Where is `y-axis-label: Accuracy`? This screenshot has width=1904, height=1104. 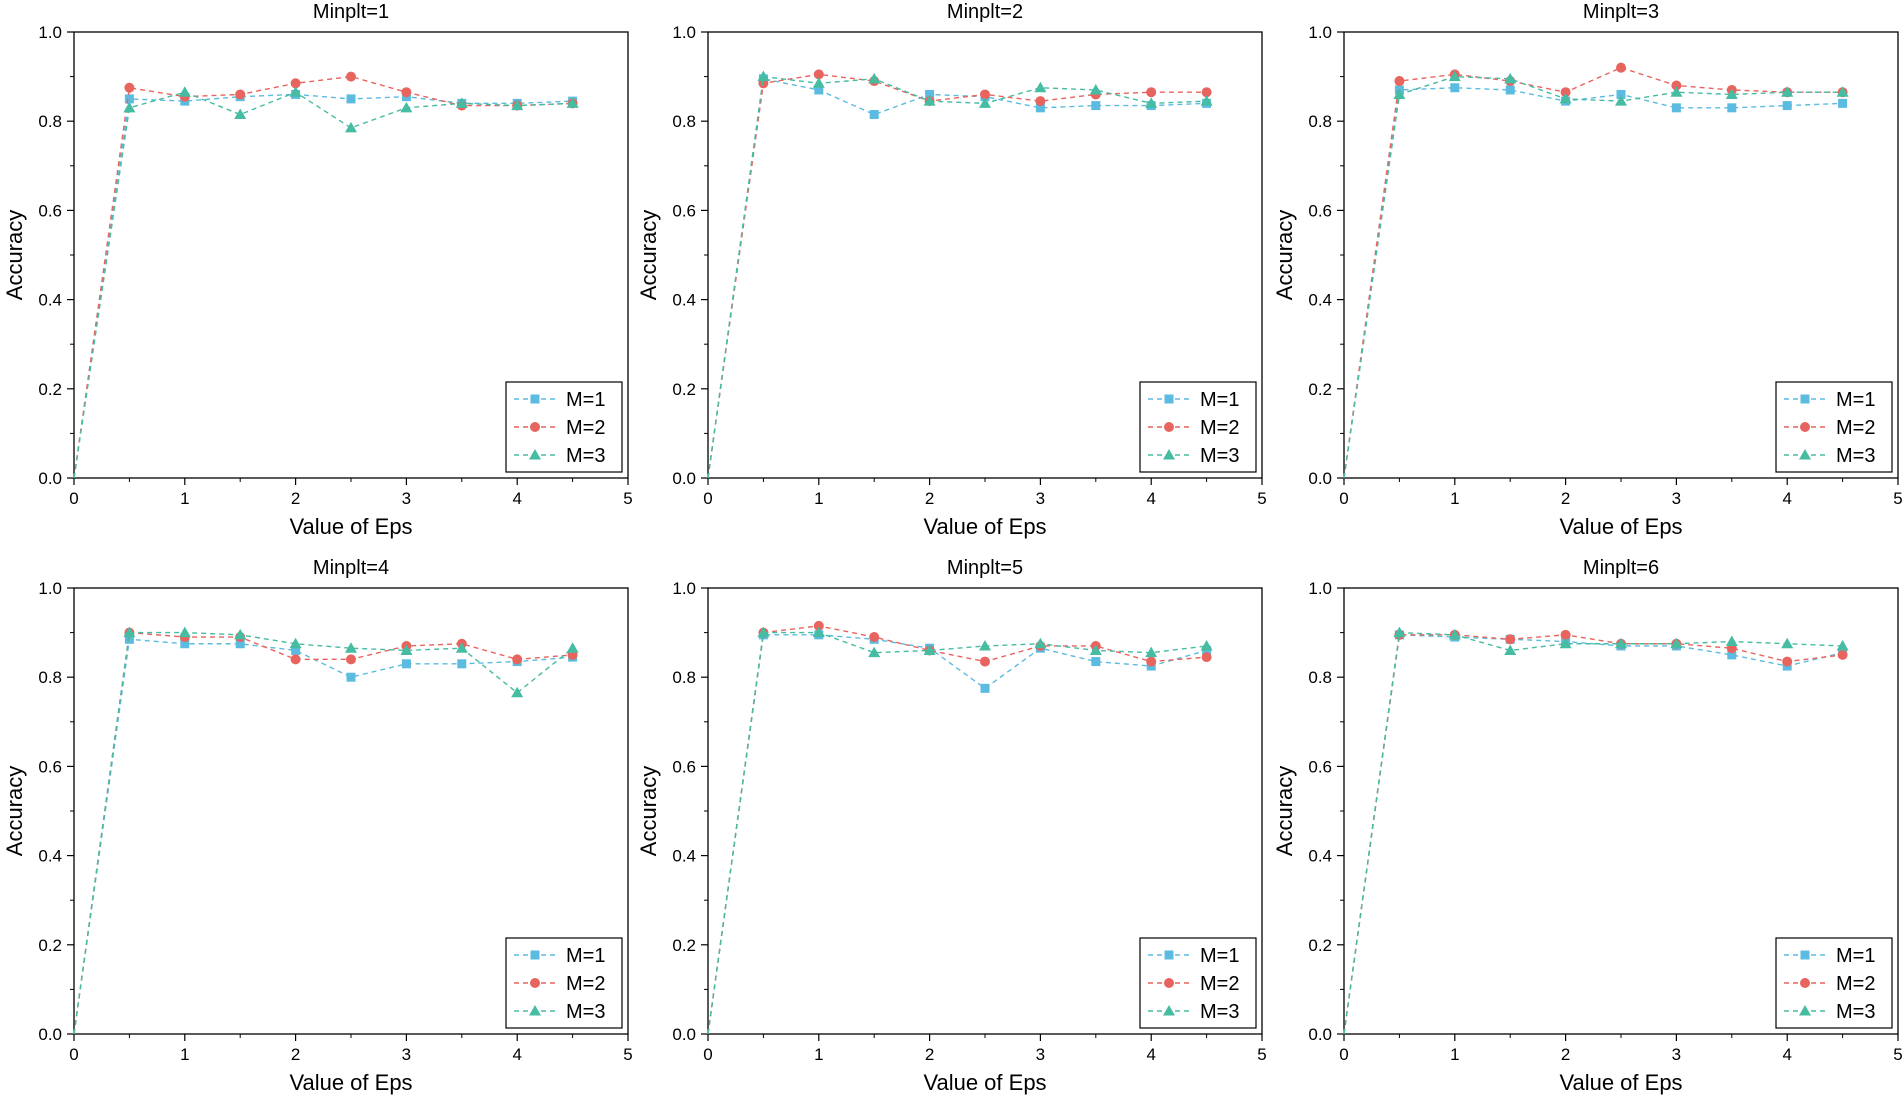
y-axis-label: Accuracy is located at coordinates (14, 811).